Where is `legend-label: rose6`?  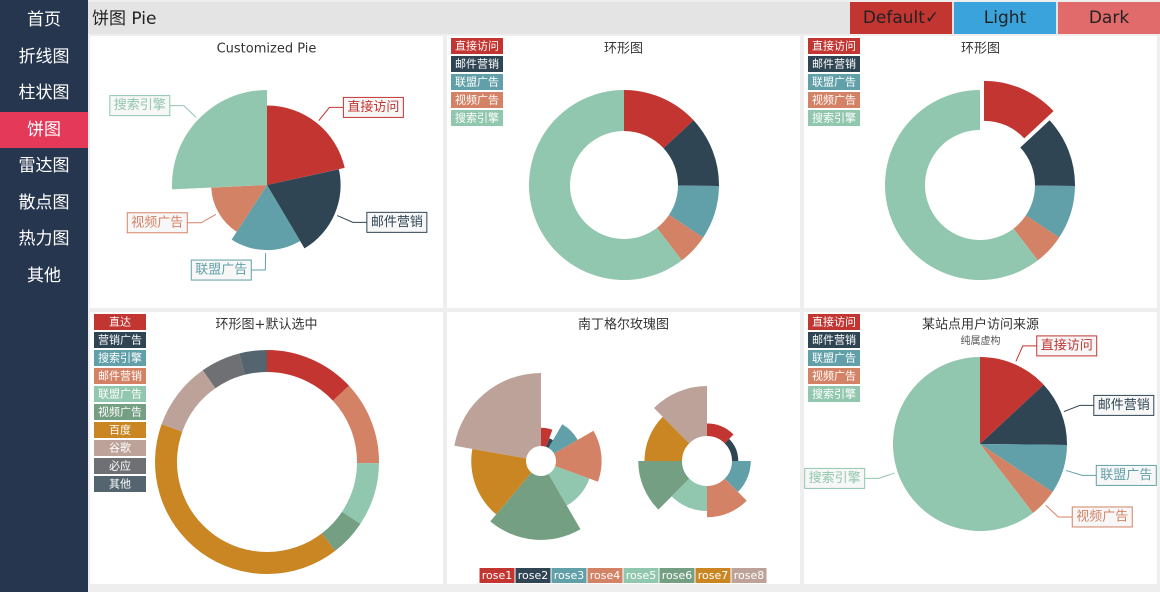
legend-label: rose6 is located at coordinates (677, 575).